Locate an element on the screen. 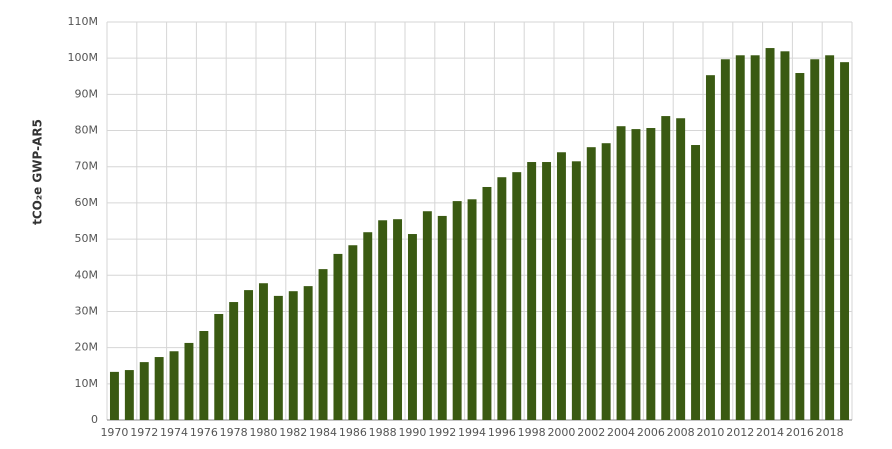  x-tick-label: 1998 is located at coordinates (532, 432).